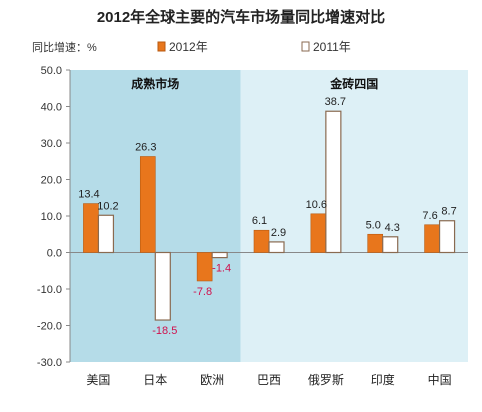  I want to click on y-tick-label: 0.0, so click(54, 254).